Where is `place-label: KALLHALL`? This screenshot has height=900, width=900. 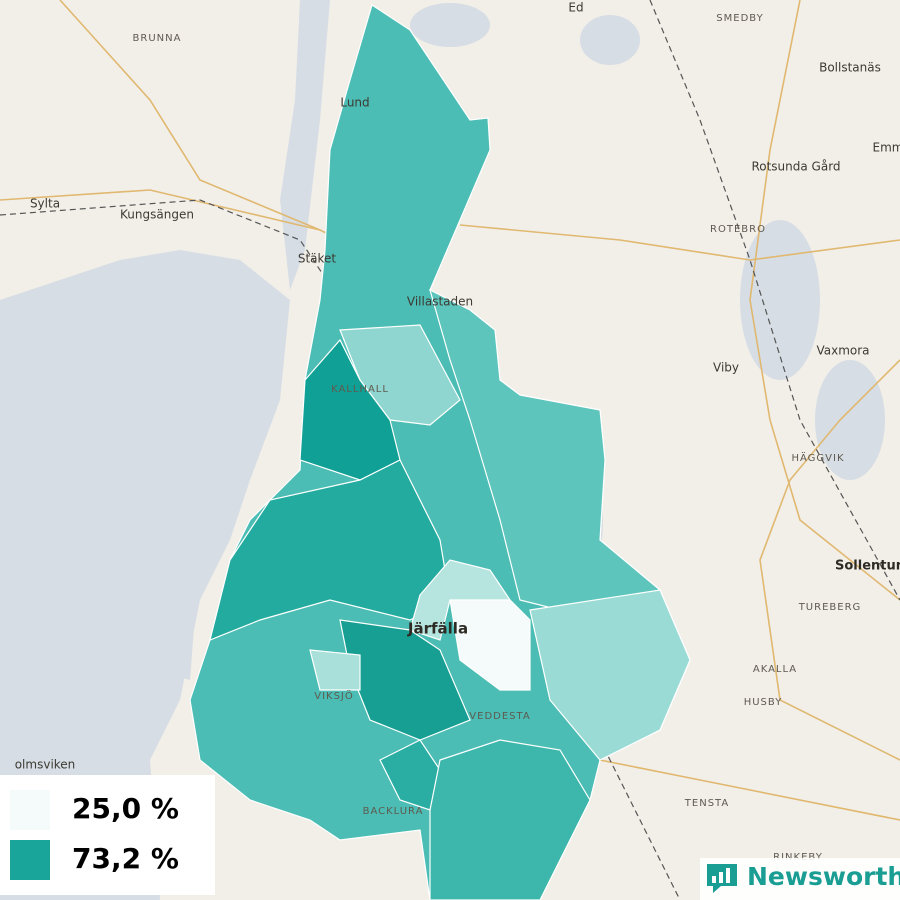 place-label: KALLHALL is located at coordinates (360, 389).